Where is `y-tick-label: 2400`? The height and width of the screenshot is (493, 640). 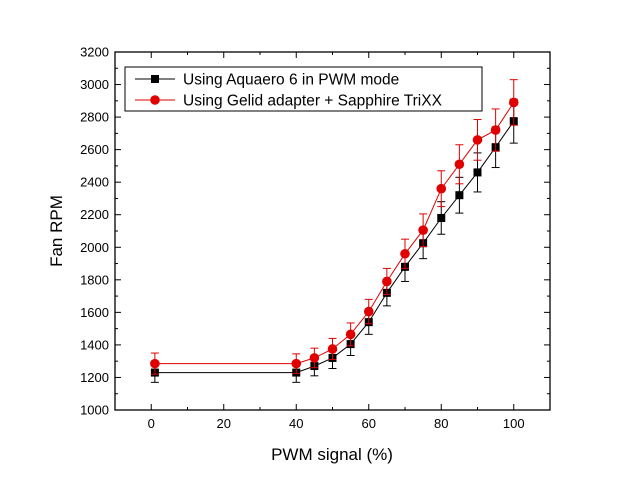 y-tick-label: 2400 is located at coordinates (94, 182).